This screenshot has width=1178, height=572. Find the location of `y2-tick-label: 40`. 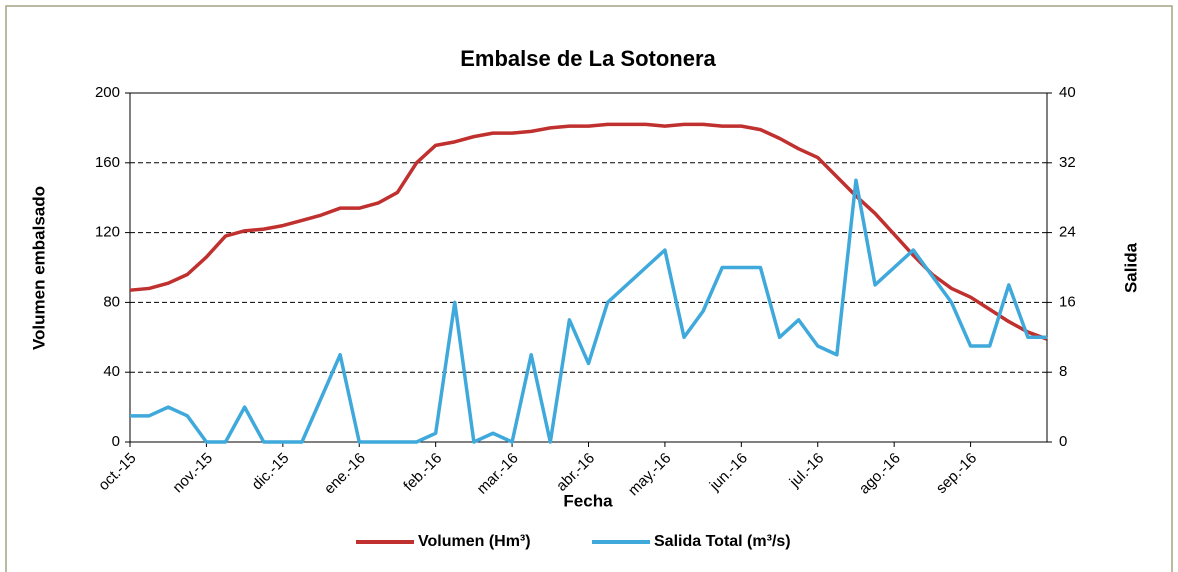

y2-tick-label: 40 is located at coordinates (1067, 92).